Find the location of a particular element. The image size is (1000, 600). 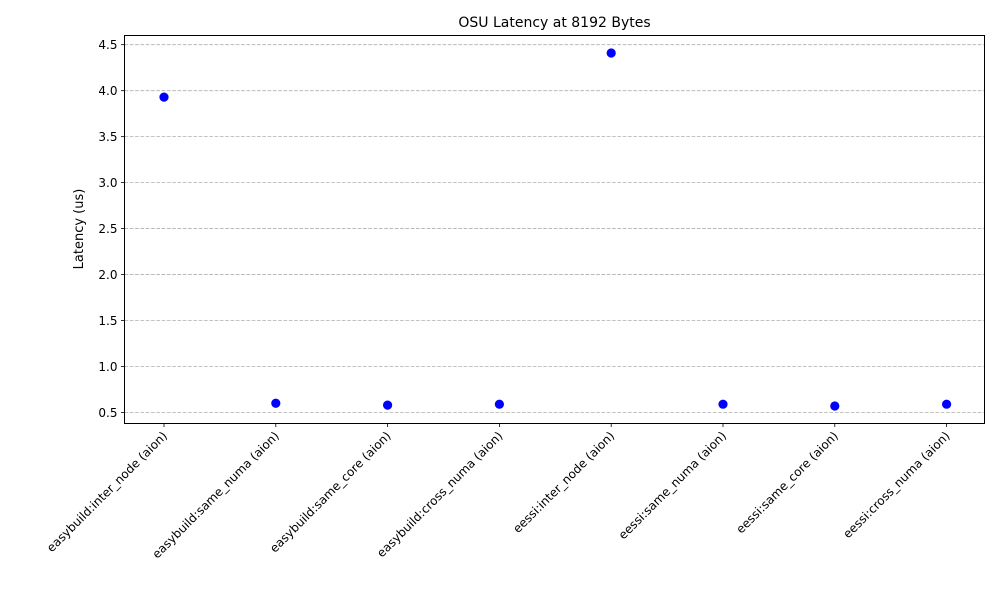

y-tick-label: 2.0 is located at coordinates (107, 275).